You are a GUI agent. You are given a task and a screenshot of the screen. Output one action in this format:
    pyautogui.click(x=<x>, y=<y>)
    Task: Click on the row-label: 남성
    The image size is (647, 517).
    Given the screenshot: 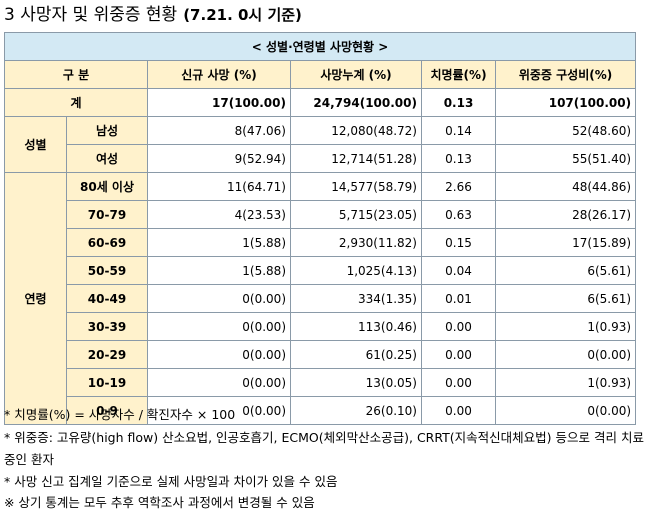 What is the action you would take?
    pyautogui.click(x=107, y=130)
    